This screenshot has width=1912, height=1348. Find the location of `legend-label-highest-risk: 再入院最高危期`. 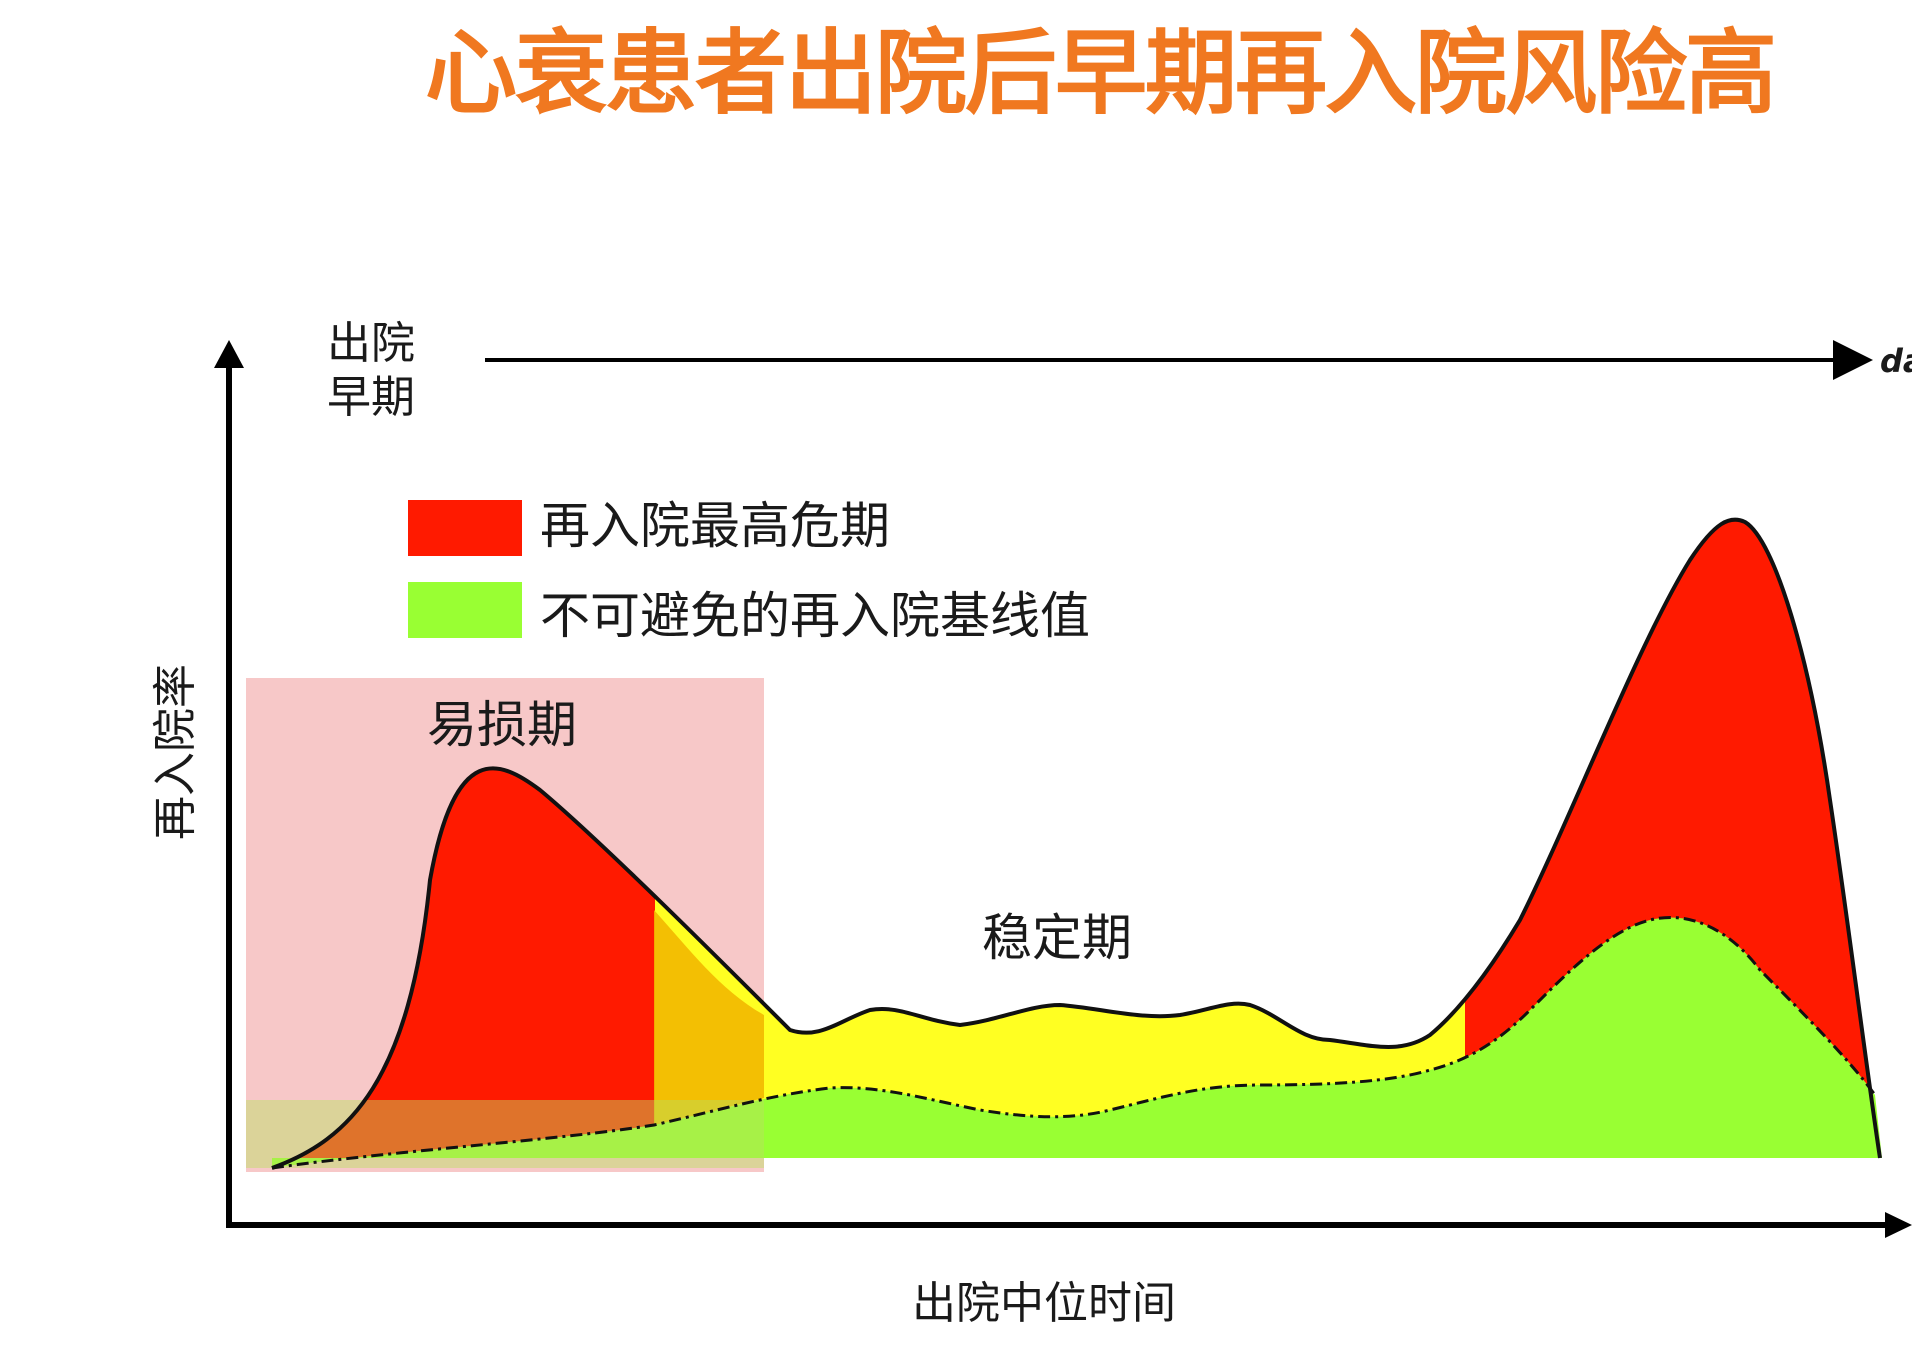

legend-label-highest-risk: 再入院最高危期 is located at coordinates (715, 526).